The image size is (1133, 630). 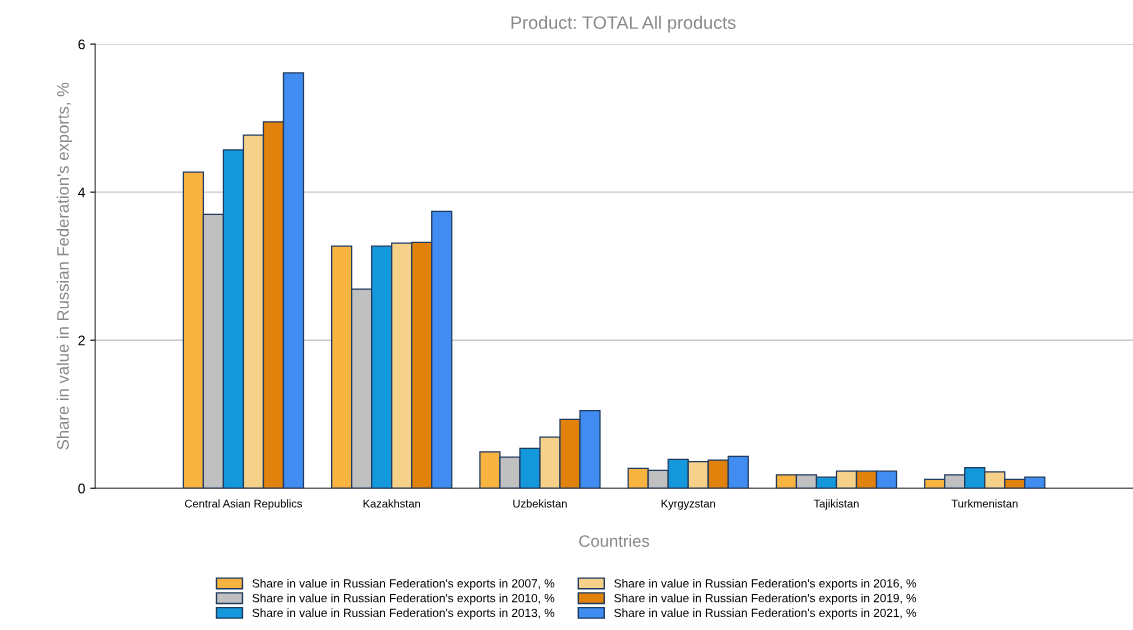 What do you see at coordinates (688, 504) in the screenshot?
I see `x-tick-label: Kyrgyzstan` at bounding box center [688, 504].